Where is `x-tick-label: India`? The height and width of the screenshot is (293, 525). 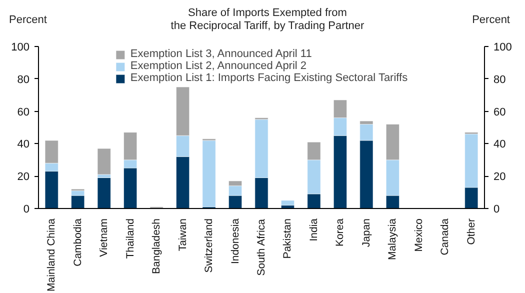 x-tick-label: India is located at coordinates (314, 230).